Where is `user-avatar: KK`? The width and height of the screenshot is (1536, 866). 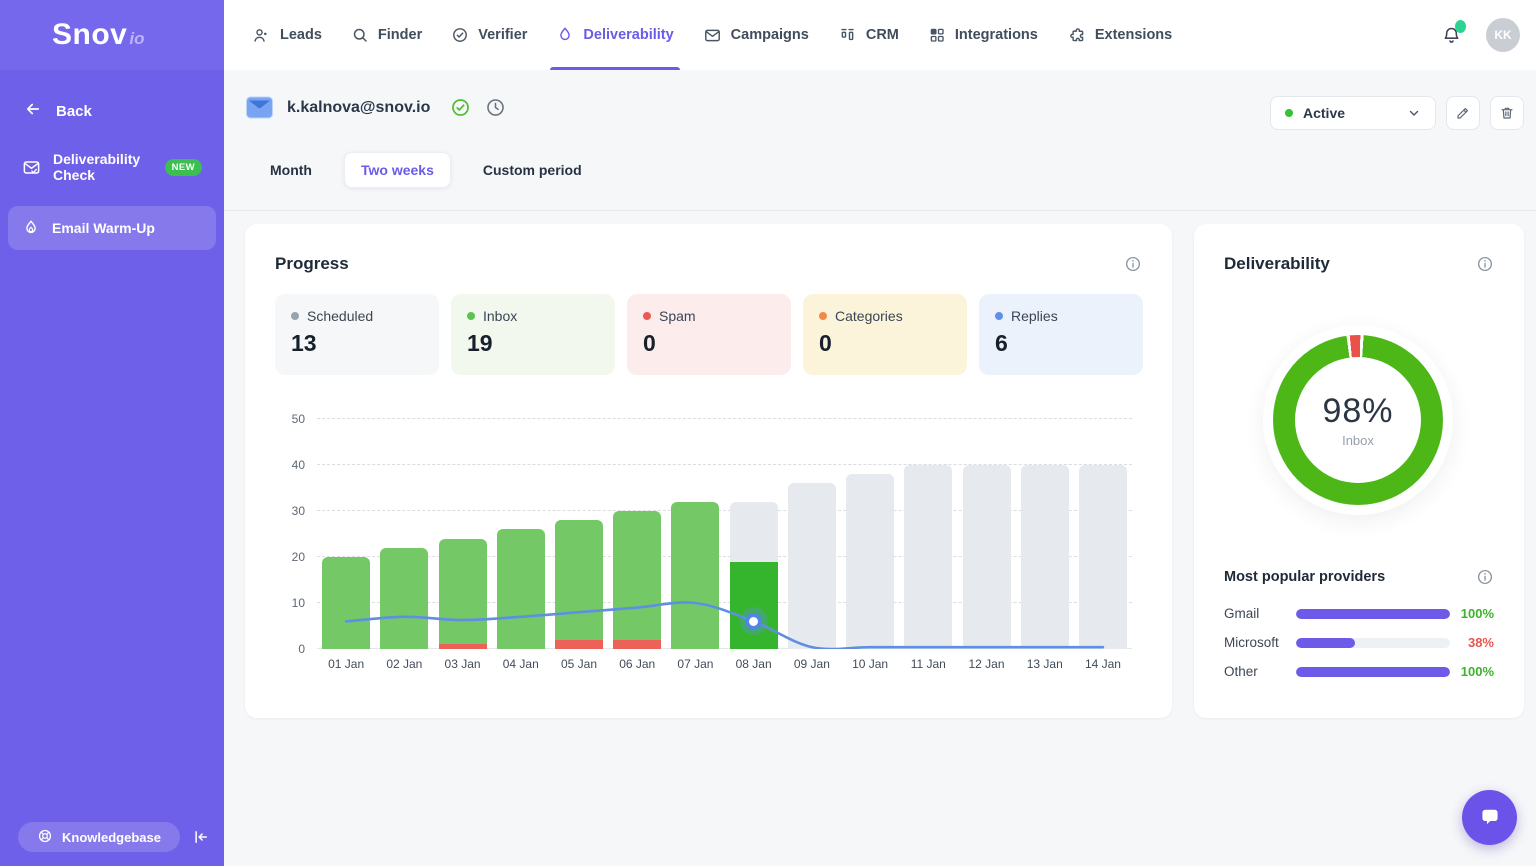 user-avatar: KK is located at coordinates (1503, 35).